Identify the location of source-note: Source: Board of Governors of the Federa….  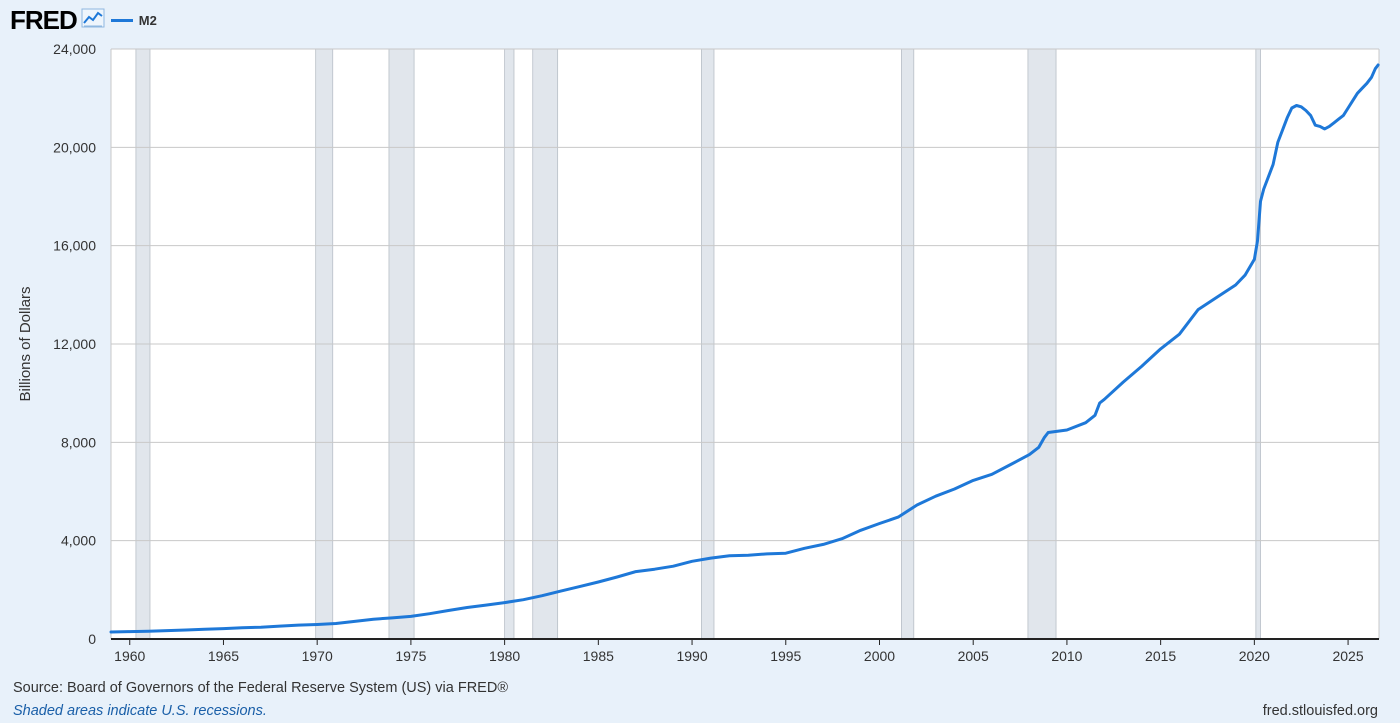
(261, 688).